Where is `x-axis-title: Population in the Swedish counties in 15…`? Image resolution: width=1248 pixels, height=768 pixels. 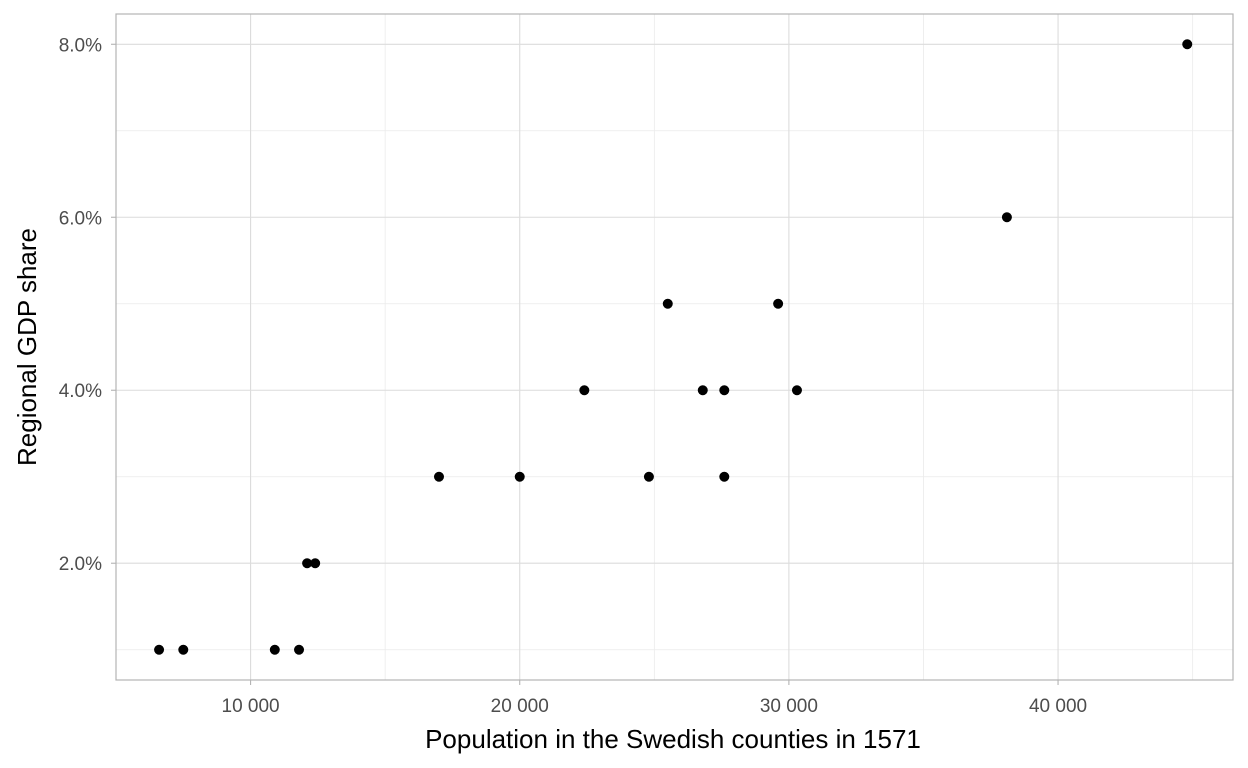 x-axis-title: Population in the Swedish counties in 15… is located at coordinates (673, 739).